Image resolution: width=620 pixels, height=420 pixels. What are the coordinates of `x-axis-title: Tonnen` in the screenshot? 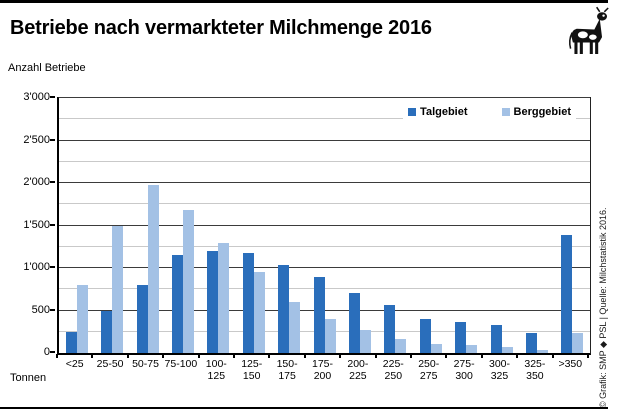 It's located at (28, 378).